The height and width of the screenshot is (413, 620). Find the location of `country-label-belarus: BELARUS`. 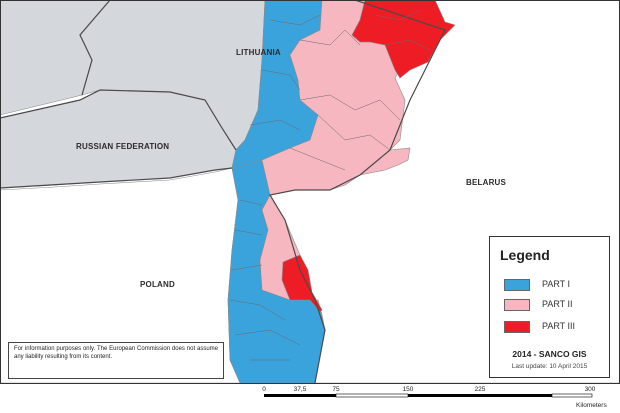

country-label-belarus: BELARUS is located at coordinates (486, 182).